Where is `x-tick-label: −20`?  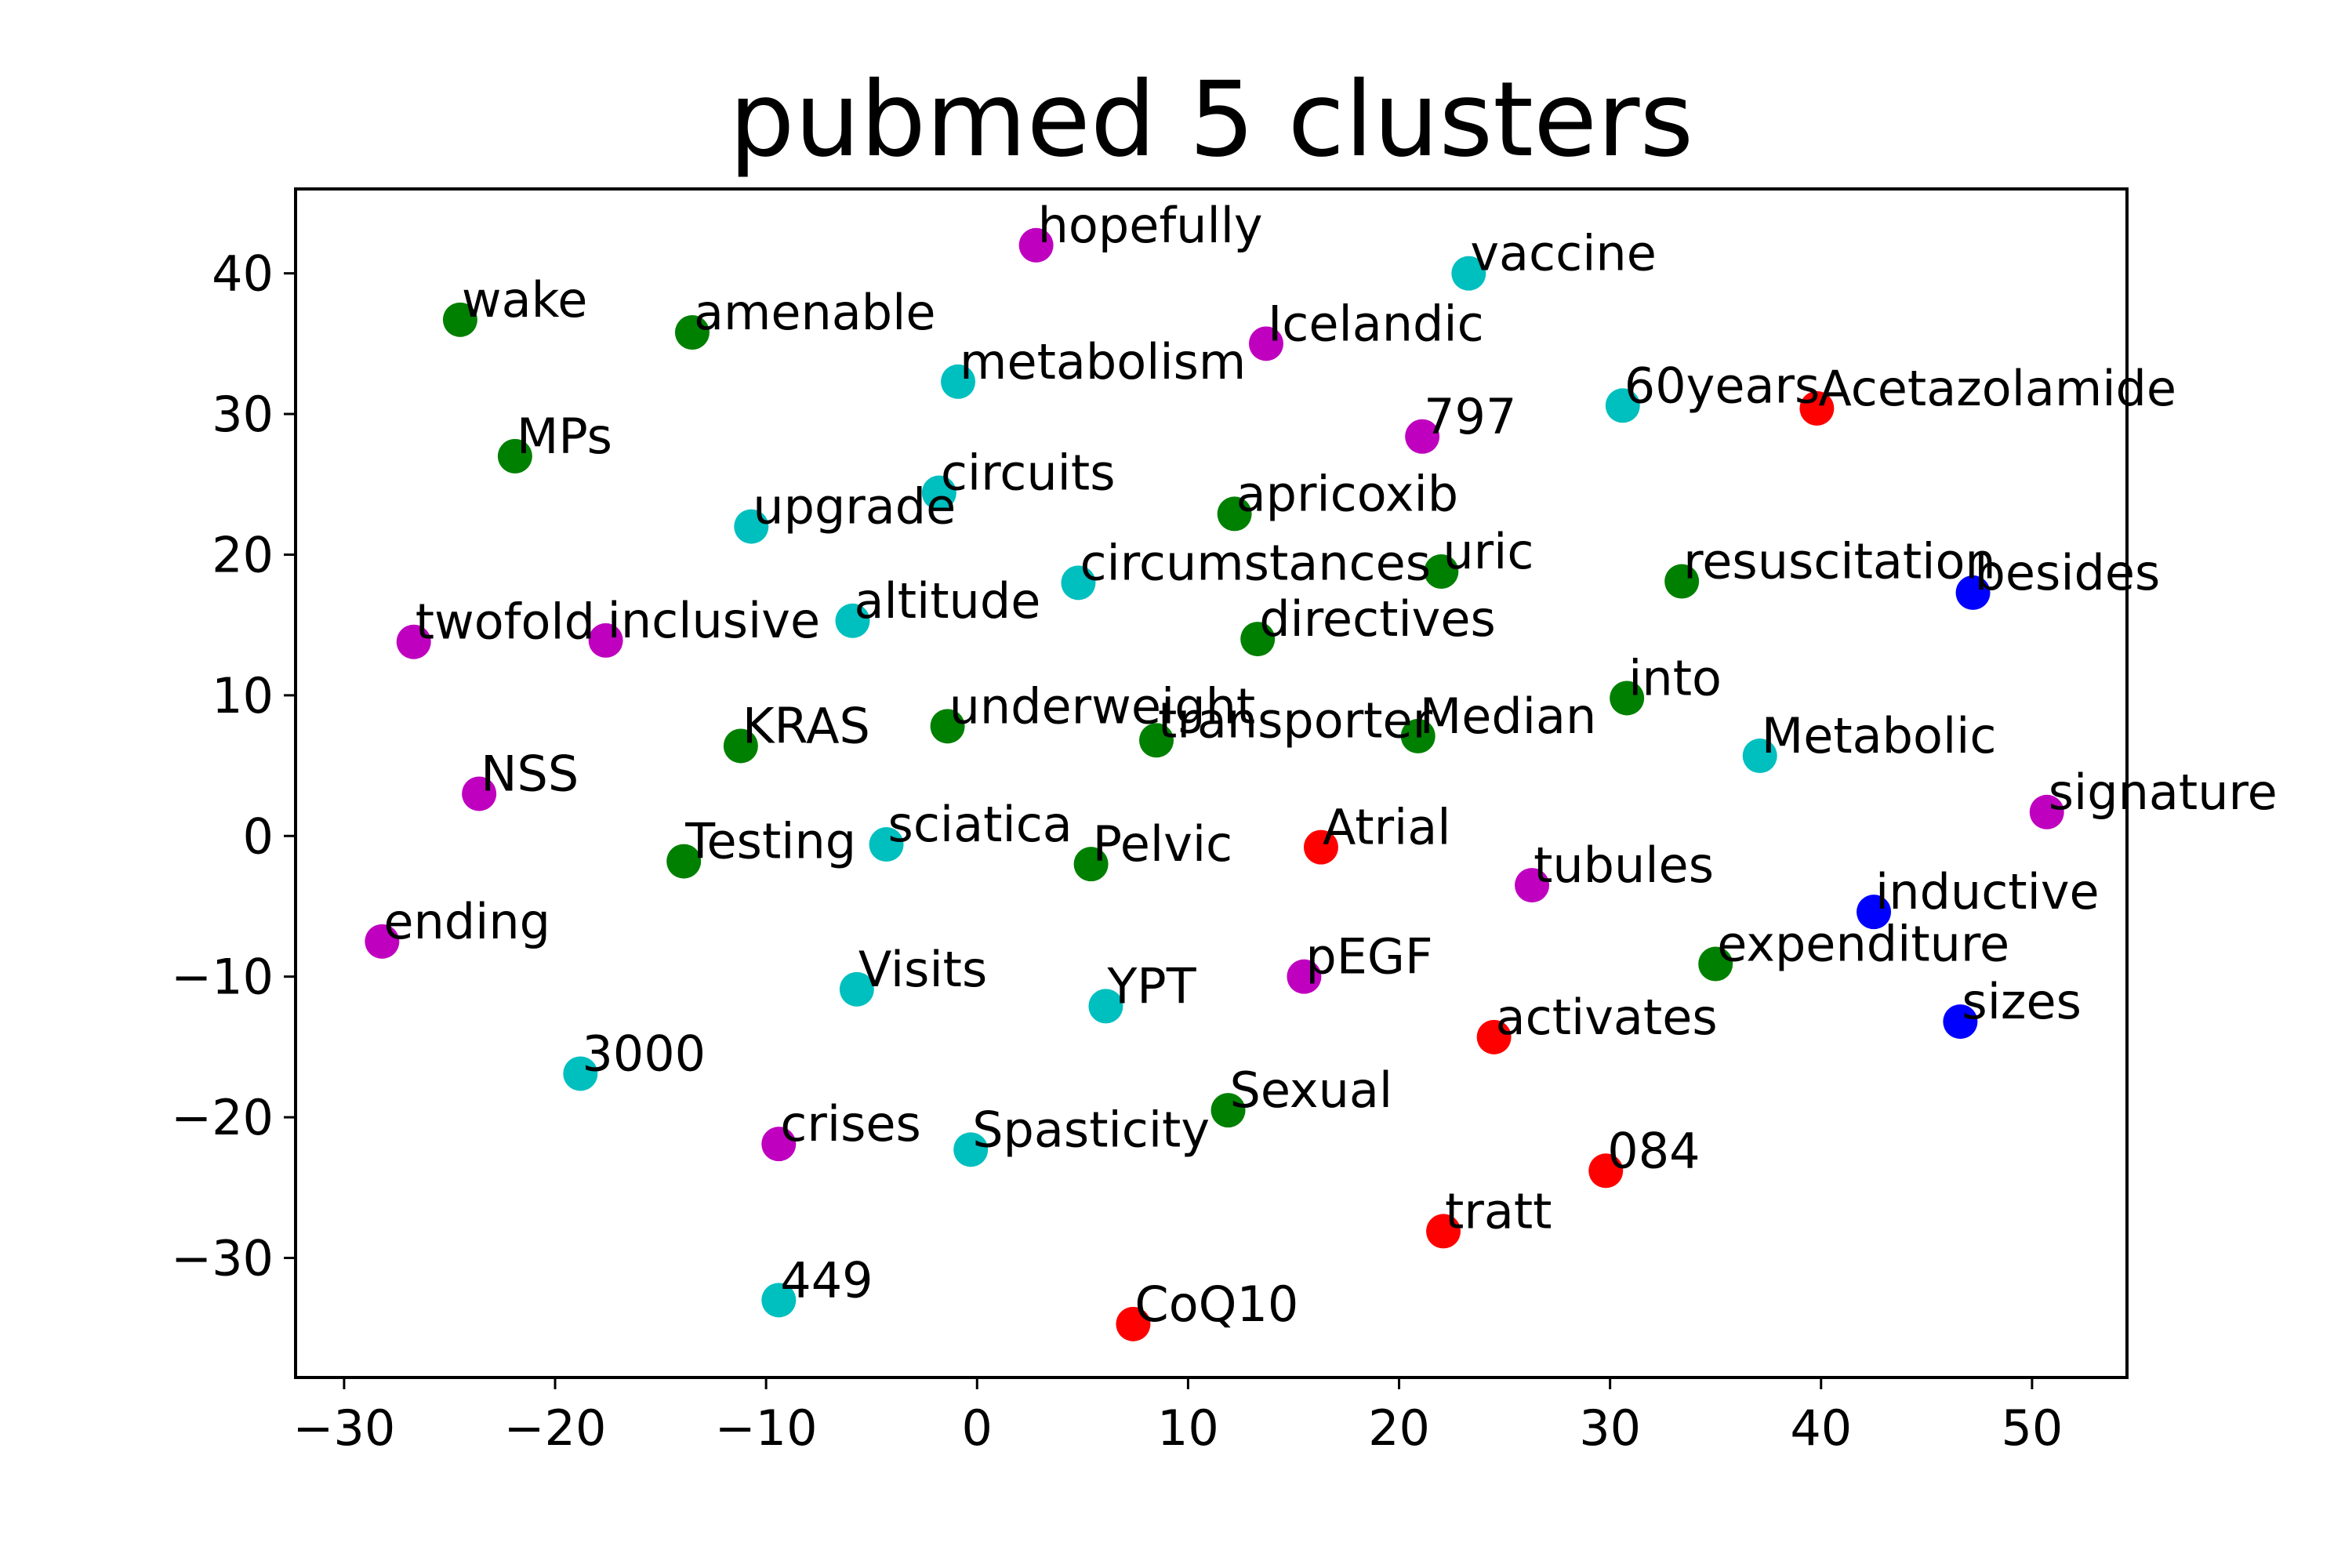 x-tick-label: −20 is located at coordinates (555, 1428).